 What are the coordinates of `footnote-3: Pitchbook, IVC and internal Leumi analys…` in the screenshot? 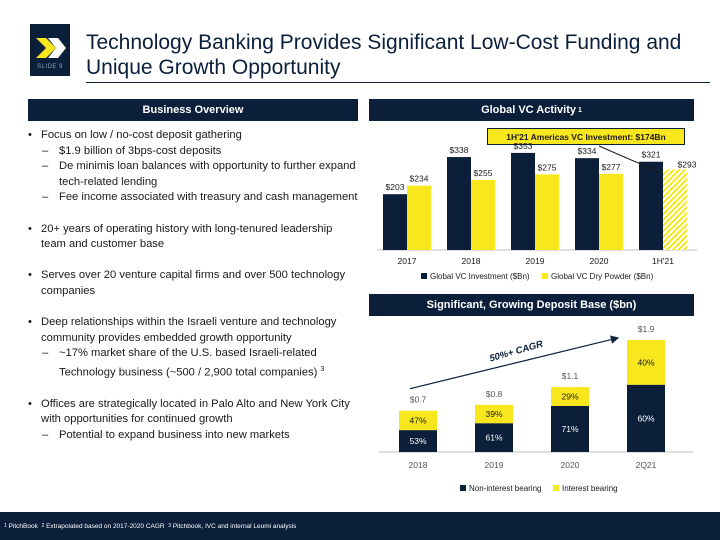 It's located at (234, 526).